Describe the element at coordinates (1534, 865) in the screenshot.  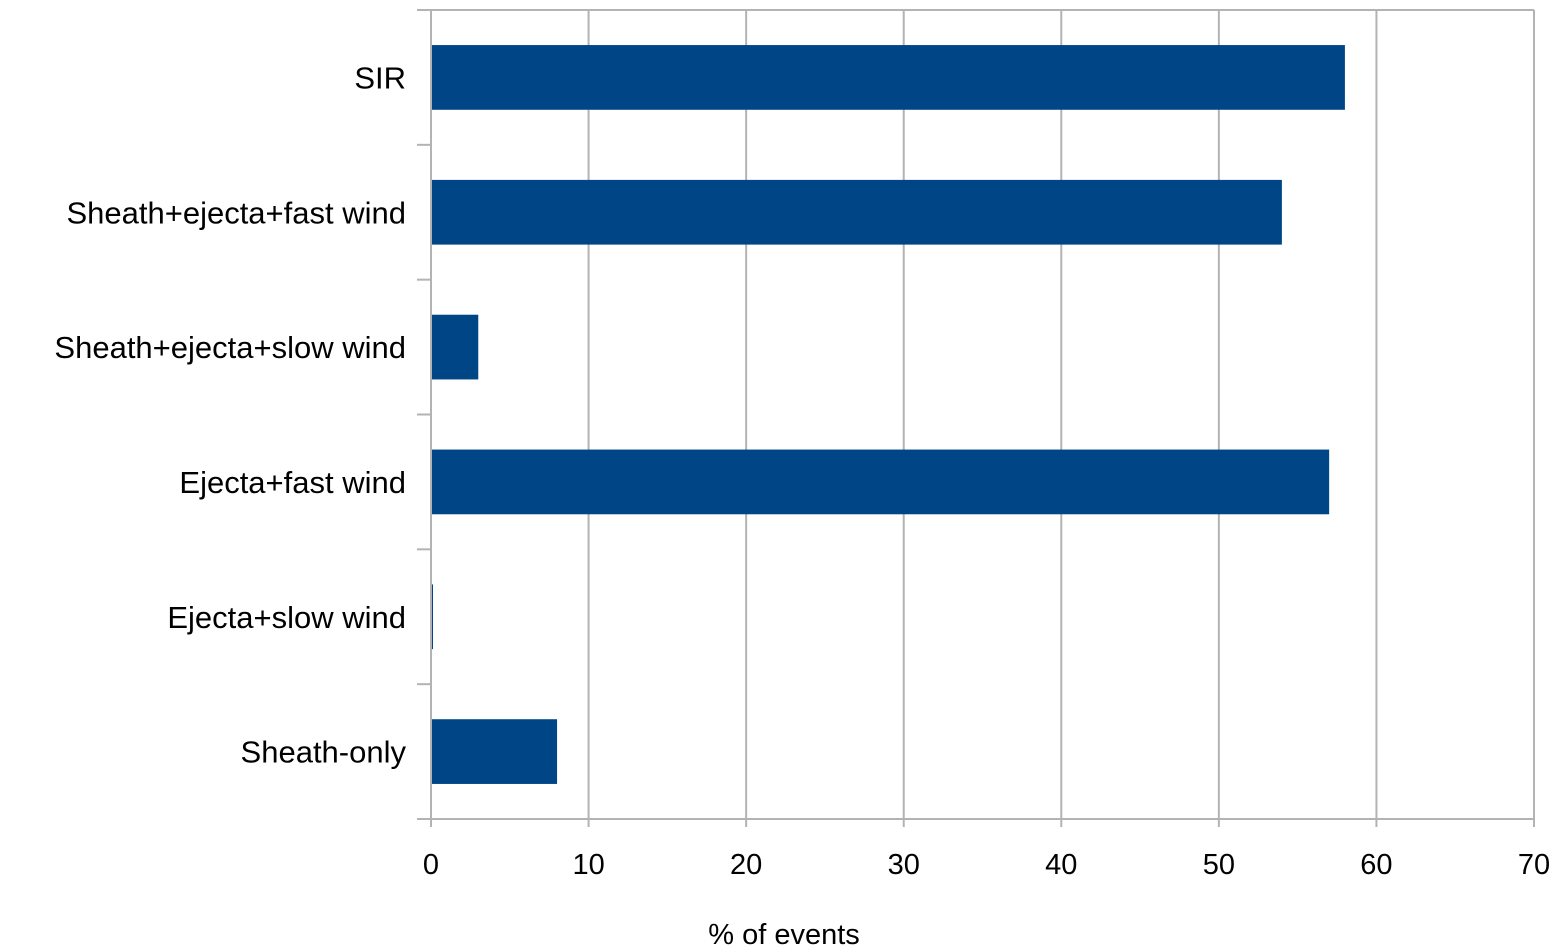
I see `x-tick-label: 70` at that location.